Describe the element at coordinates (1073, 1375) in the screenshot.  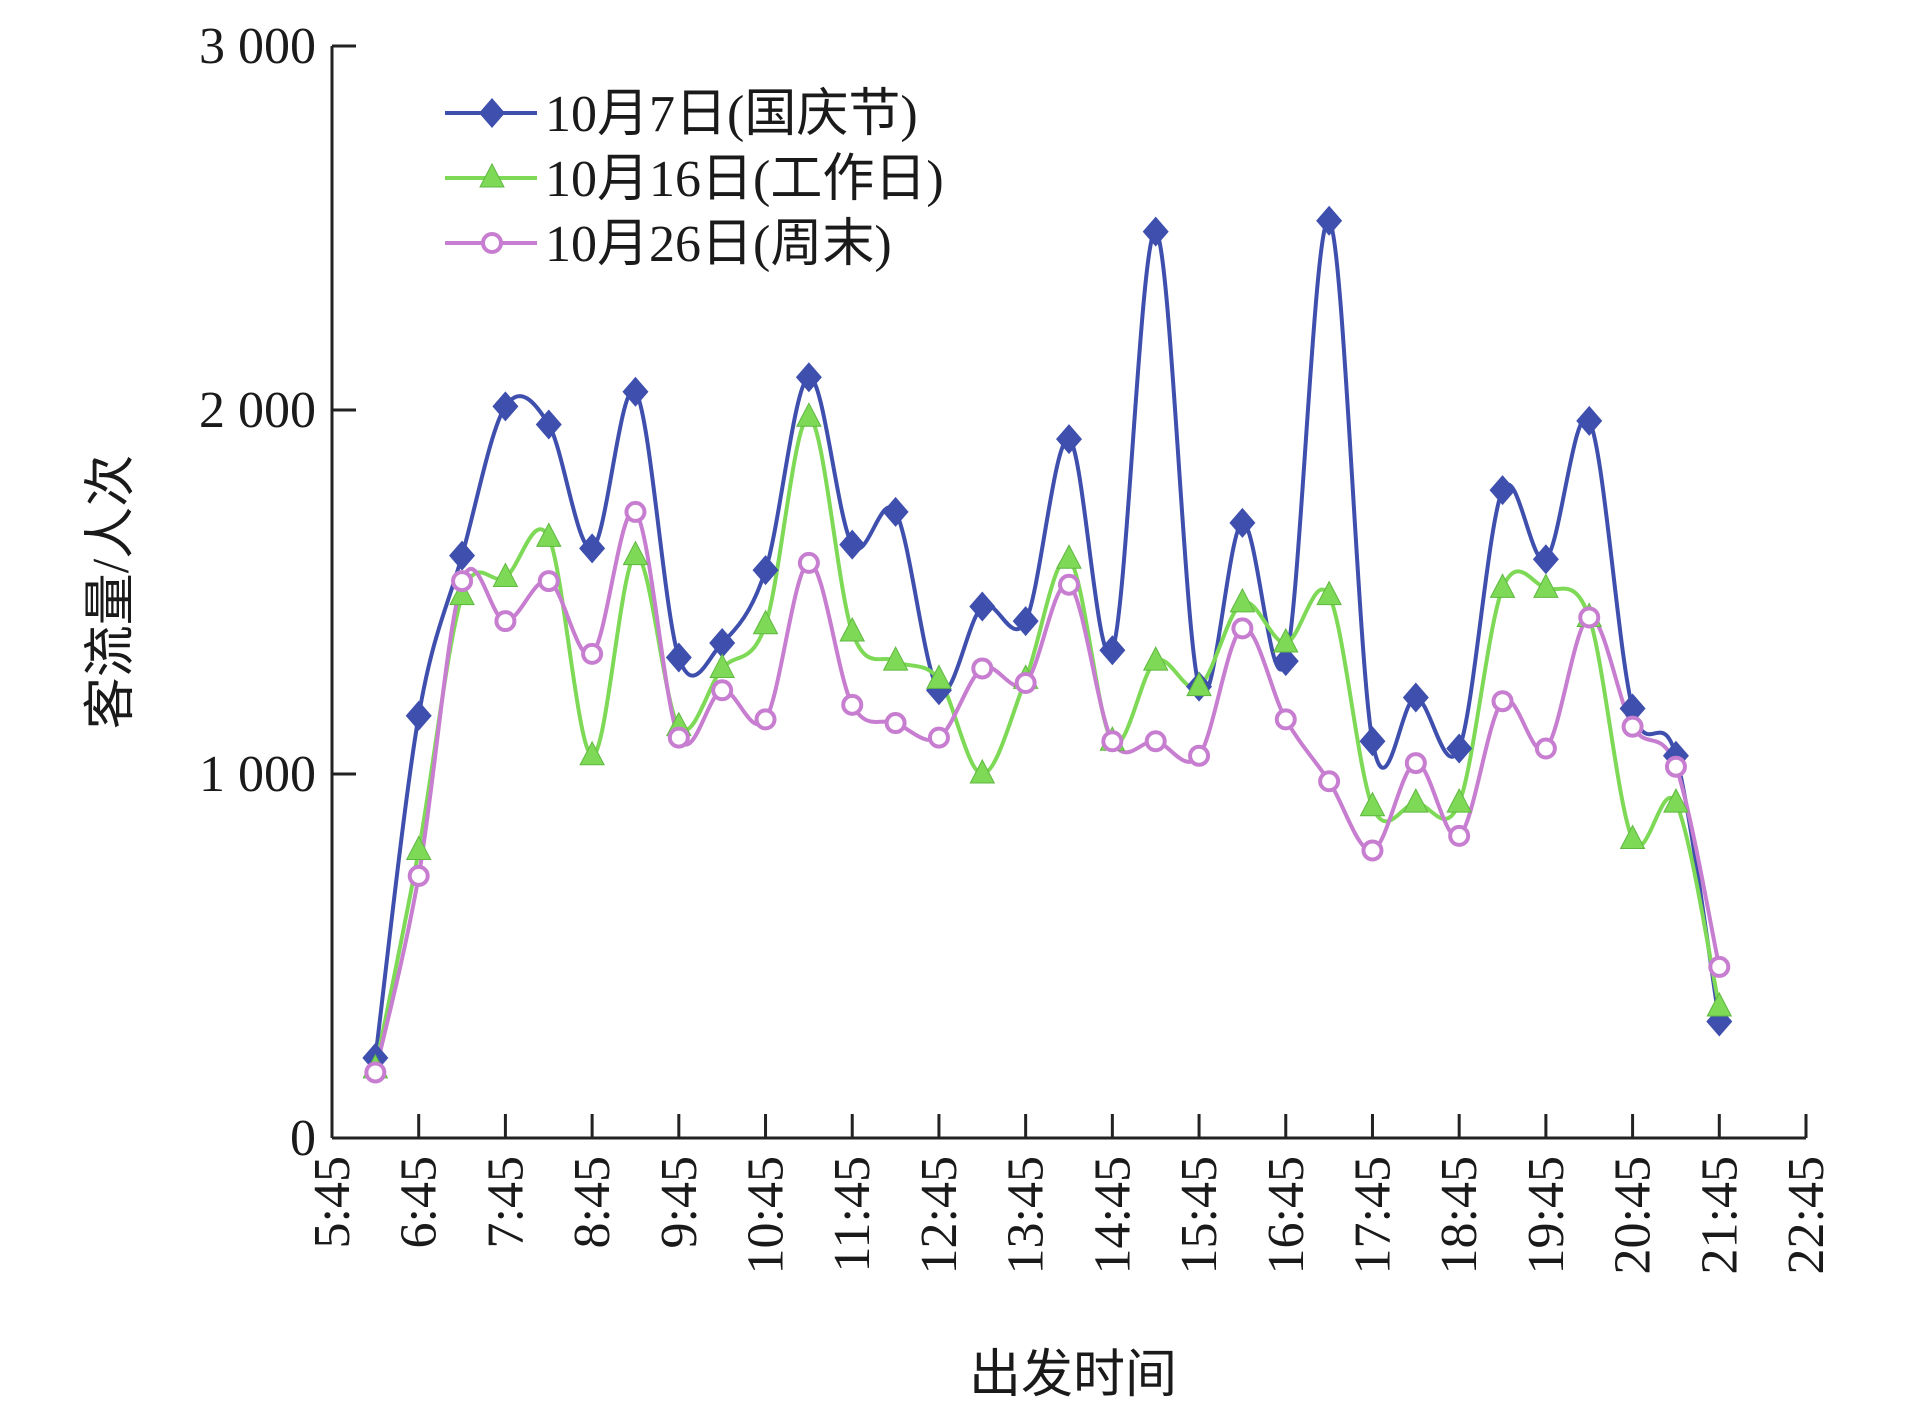
I see `x-axis-label: 出发时间` at that location.